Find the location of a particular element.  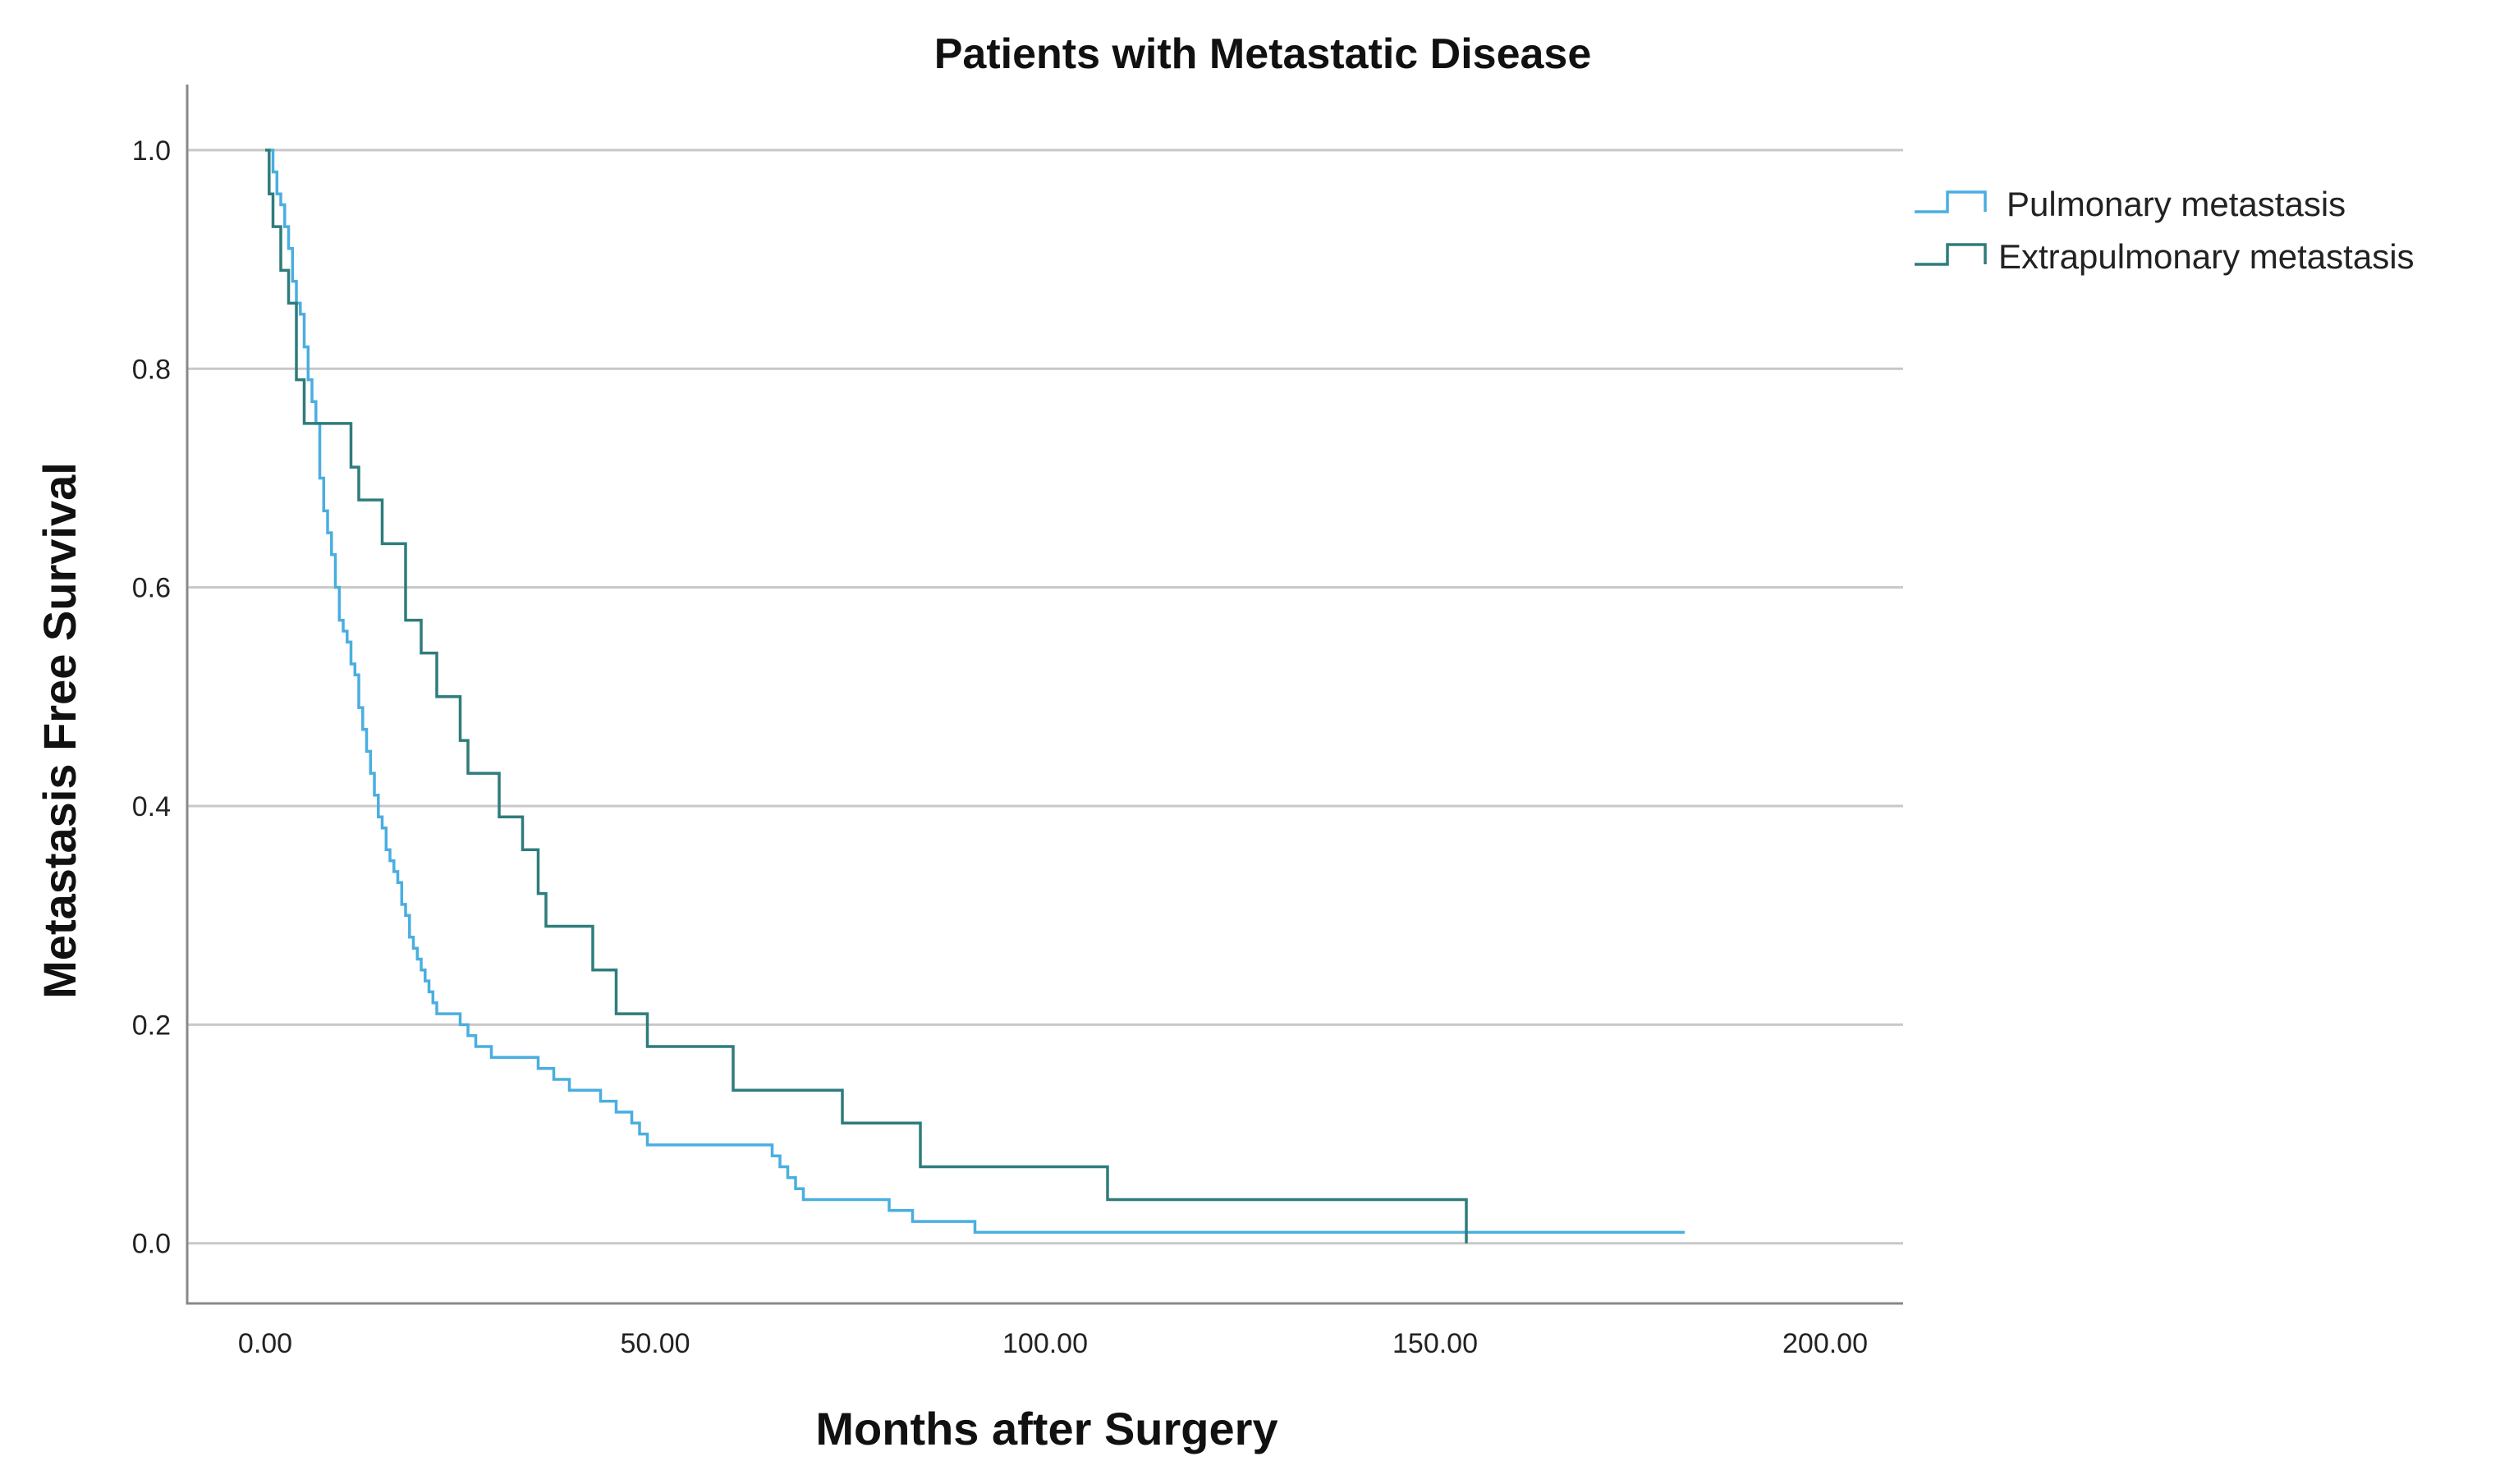

y-axis-ticks: 0.0 0.2 0.4 0.6 0.8 1.0 is located at coordinates (151, 697).